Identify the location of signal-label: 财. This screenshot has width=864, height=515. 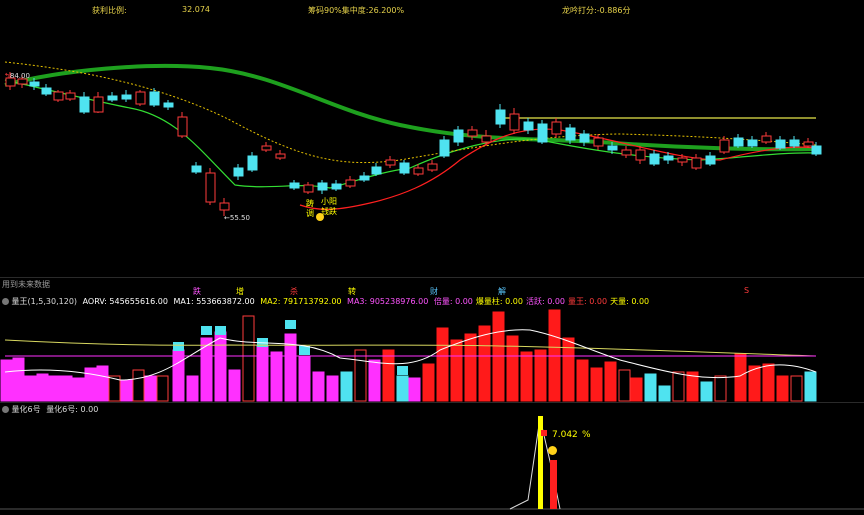
(434, 291).